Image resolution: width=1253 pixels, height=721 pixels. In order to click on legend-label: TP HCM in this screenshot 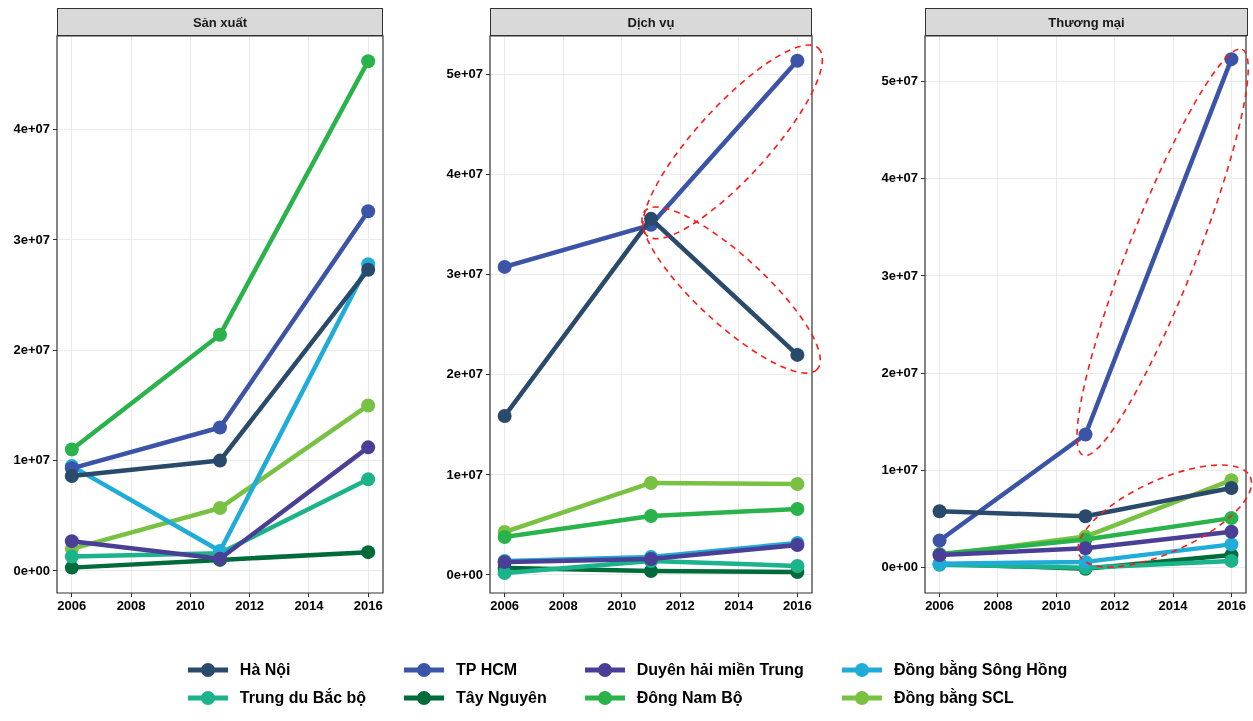, I will do `click(487, 670)`.